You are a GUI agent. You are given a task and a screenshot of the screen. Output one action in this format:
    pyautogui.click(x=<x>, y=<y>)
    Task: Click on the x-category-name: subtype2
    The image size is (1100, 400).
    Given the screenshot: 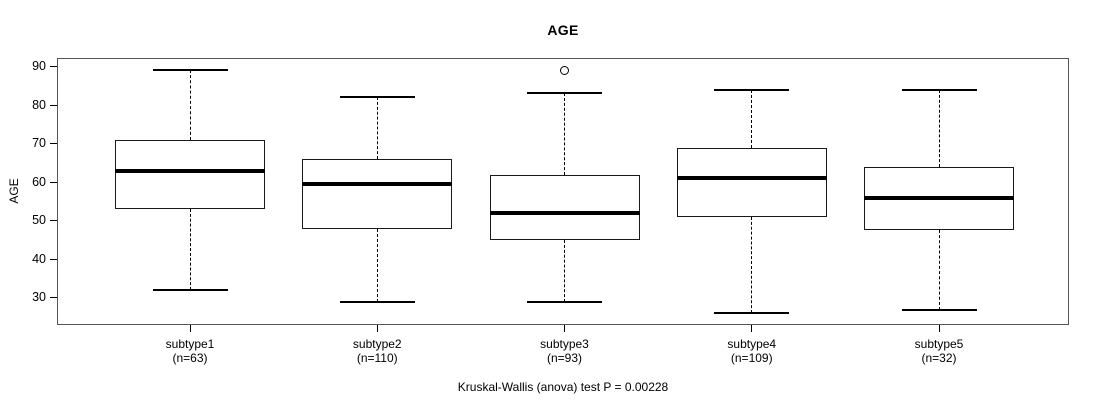 What is the action you would take?
    pyautogui.click(x=377, y=344)
    